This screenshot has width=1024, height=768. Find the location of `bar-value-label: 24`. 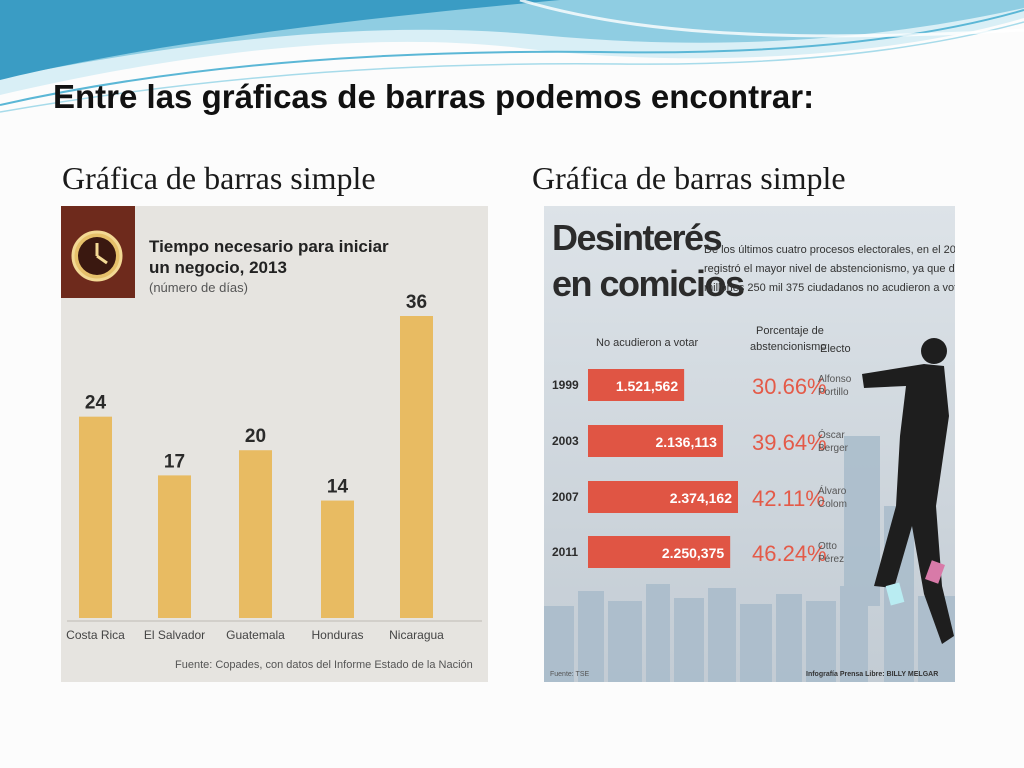

bar-value-label: 24 is located at coordinates (96, 403).